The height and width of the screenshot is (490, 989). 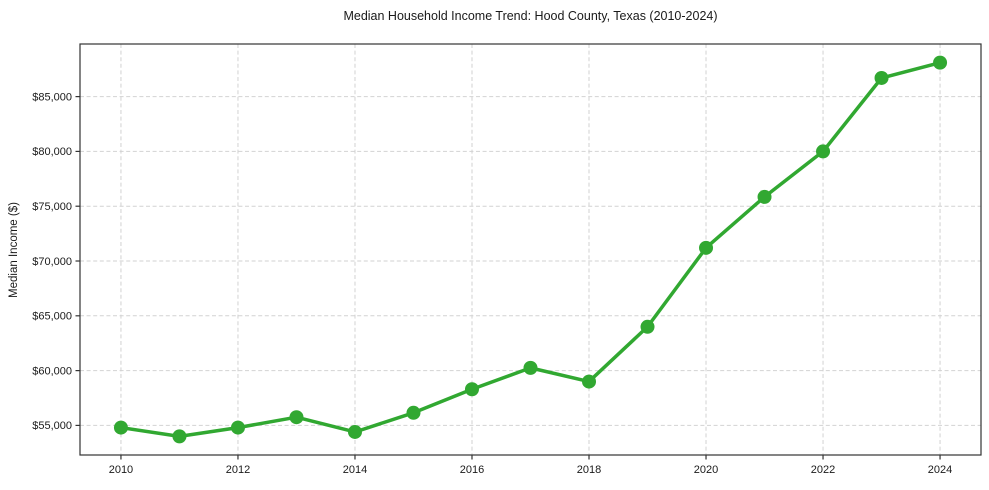 What do you see at coordinates (52, 317) in the screenshot?
I see `y-tick-label: $65,000` at bounding box center [52, 317].